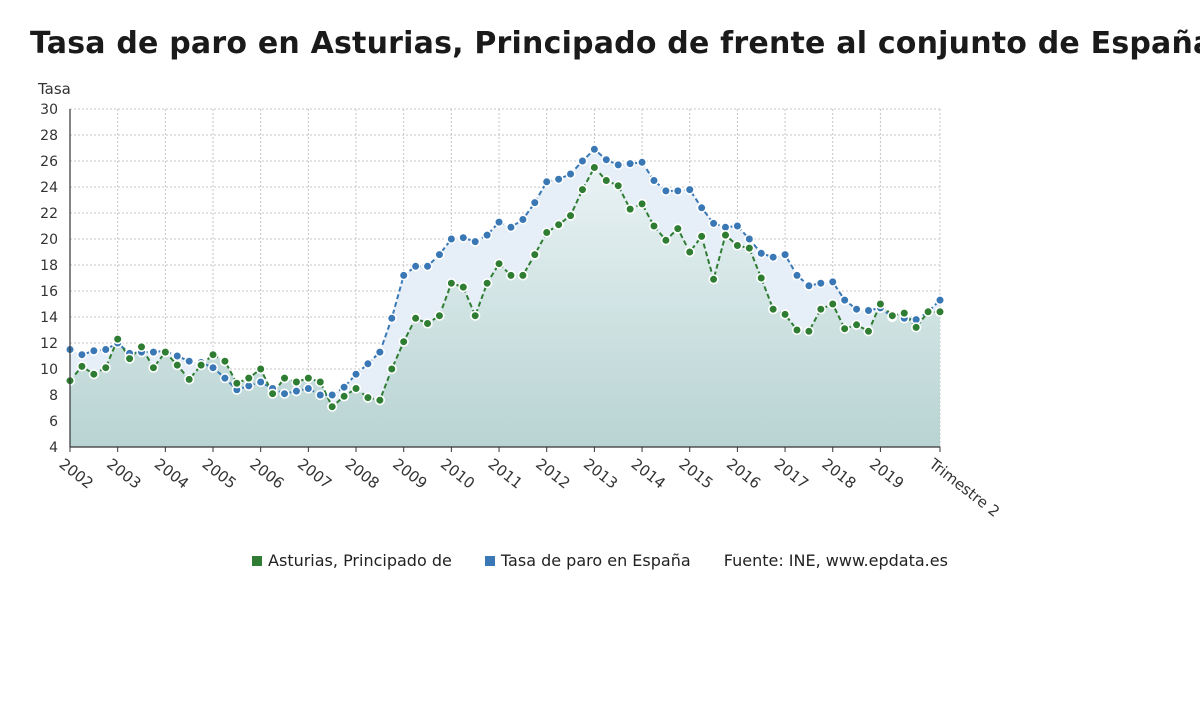 The height and width of the screenshot is (705, 1200). Describe the element at coordinates (352, 560) in the screenshot. I see `legend-item-asturias: Asturias, Principado de` at that location.